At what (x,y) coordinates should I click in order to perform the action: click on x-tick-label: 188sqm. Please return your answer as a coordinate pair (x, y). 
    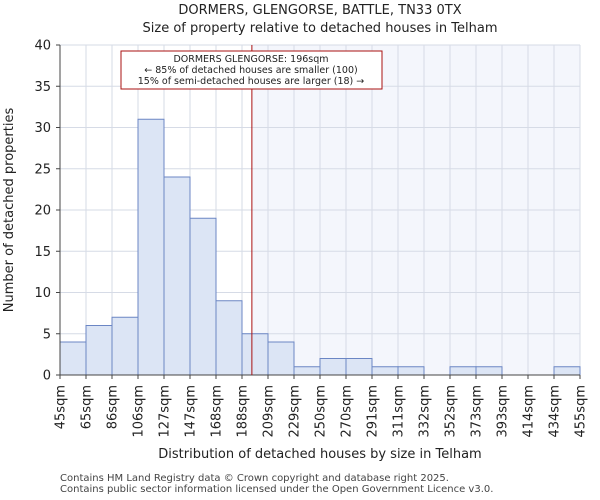
    Looking at the image, I should click on (243, 411).